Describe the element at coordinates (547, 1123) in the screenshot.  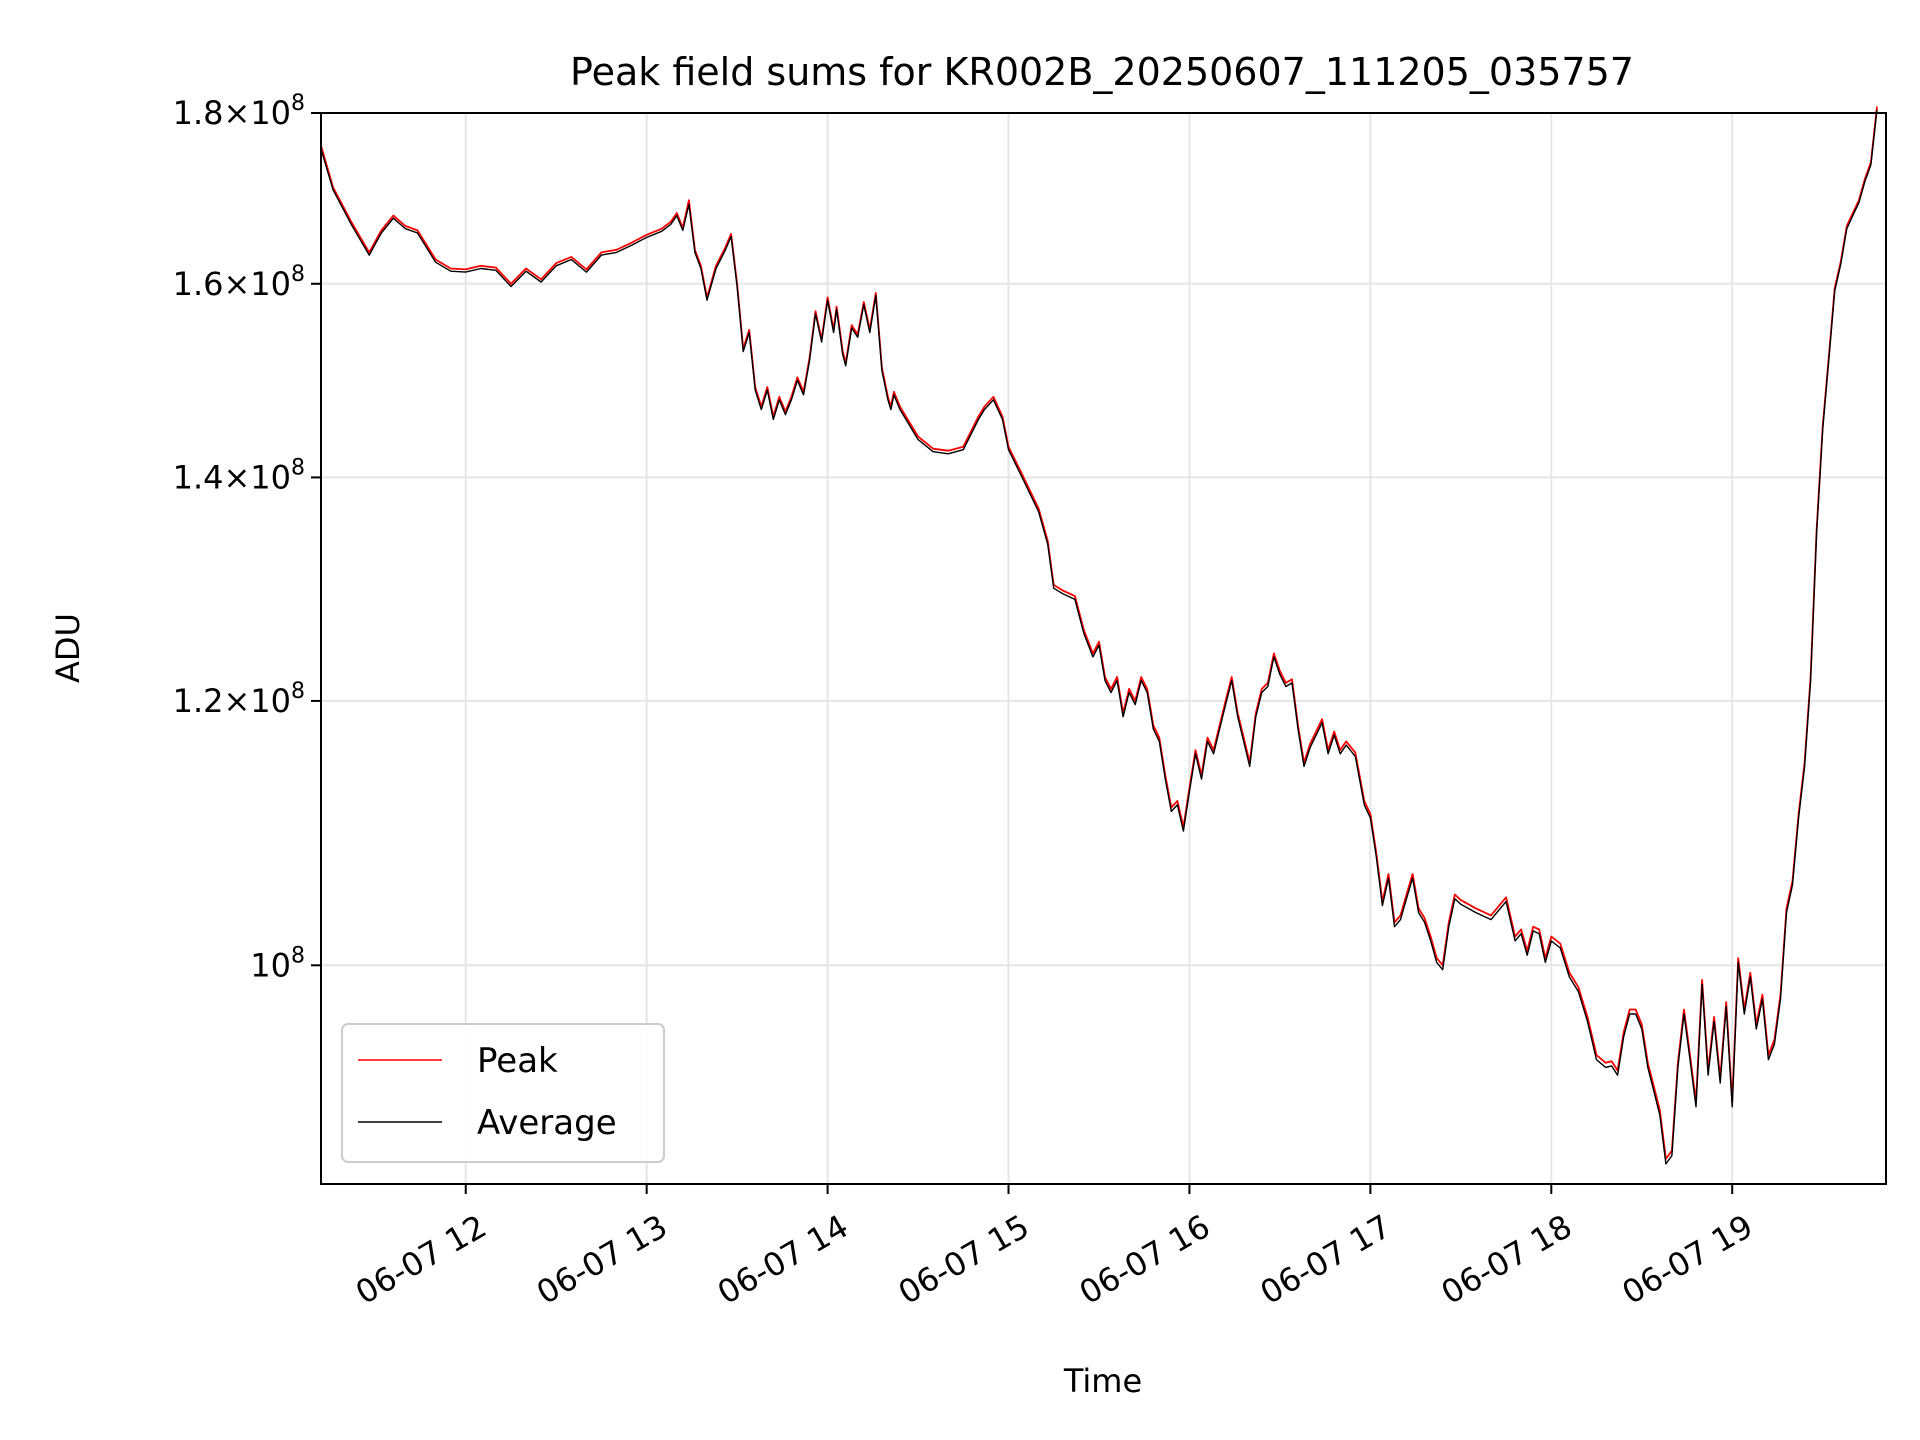
I see `legend-label-average: Average` at that location.